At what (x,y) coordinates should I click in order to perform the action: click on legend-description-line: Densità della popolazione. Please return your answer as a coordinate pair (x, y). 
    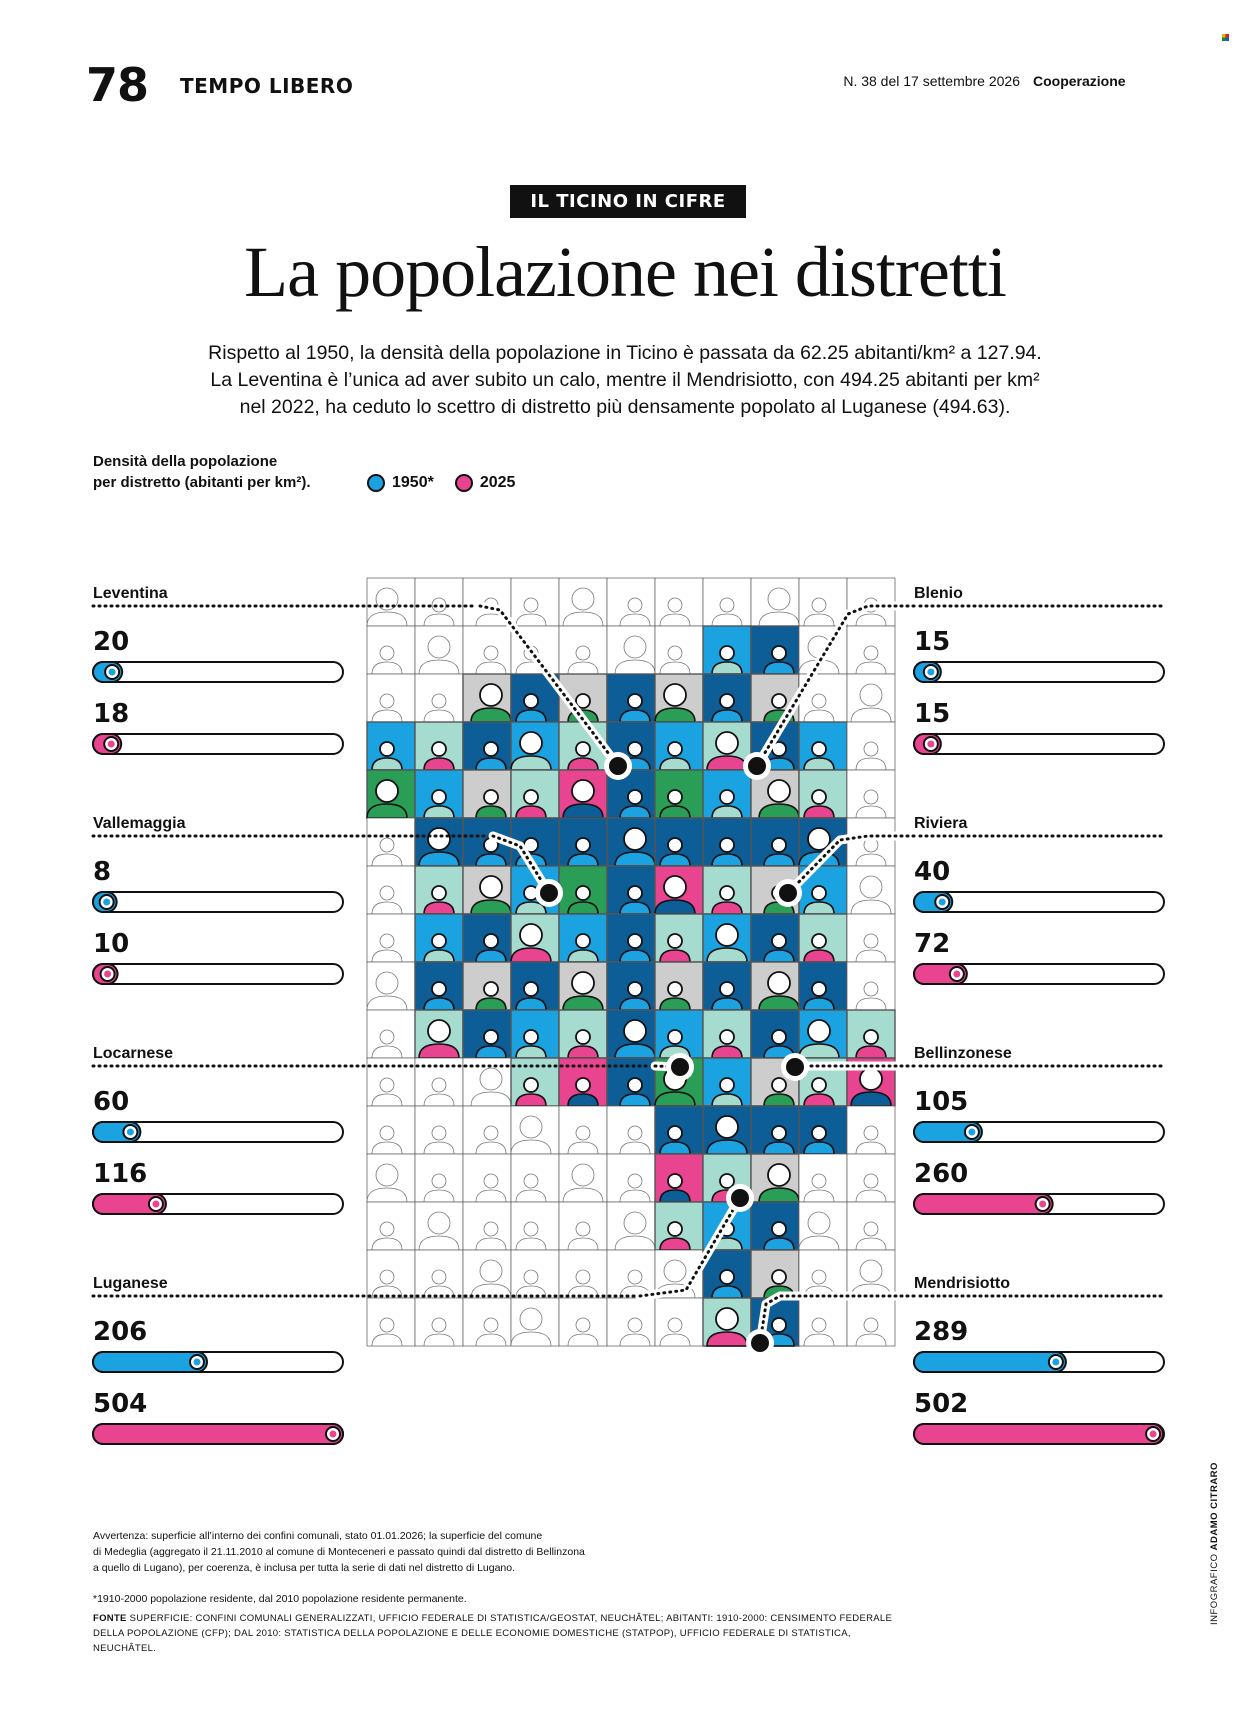
    Looking at the image, I should click on (185, 461).